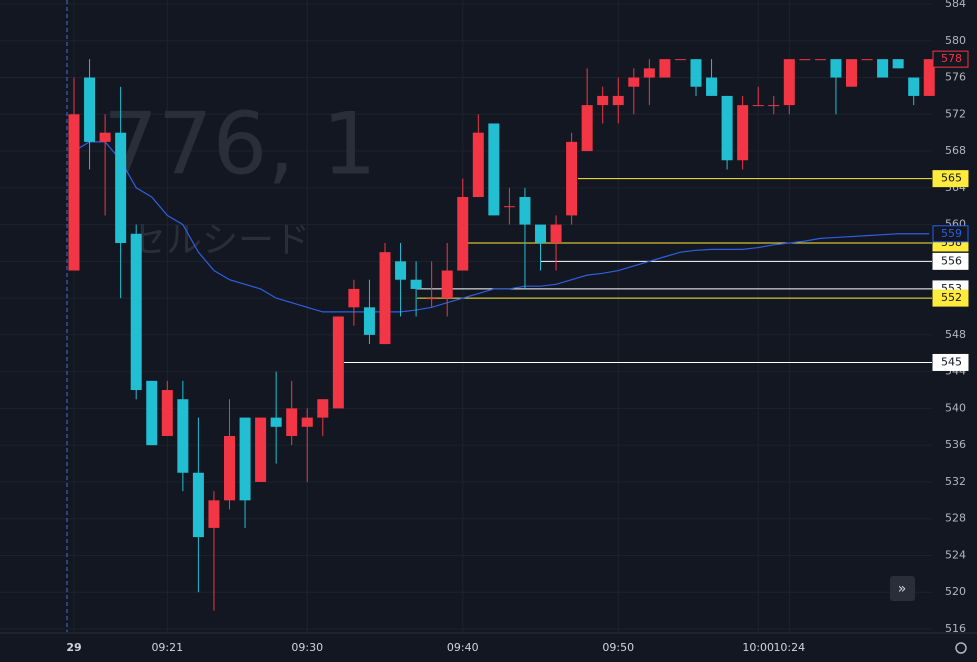 This screenshot has height=662, width=977. I want to click on price-label: 565, so click(951, 178).